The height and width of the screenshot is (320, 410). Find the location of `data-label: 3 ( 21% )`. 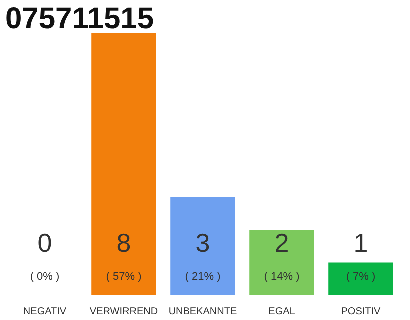

data-label: 3 ( 21% ) is located at coordinates (203, 256).